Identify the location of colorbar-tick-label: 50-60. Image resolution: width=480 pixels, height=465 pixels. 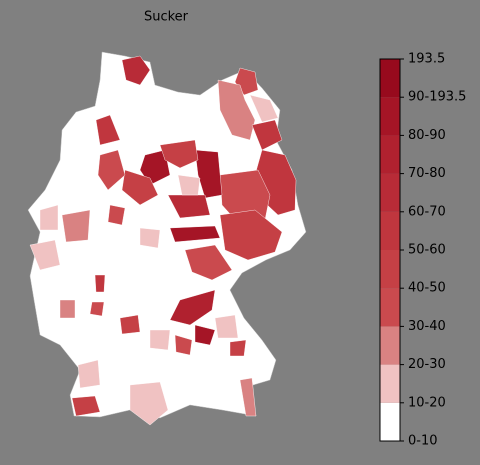
(427, 250).